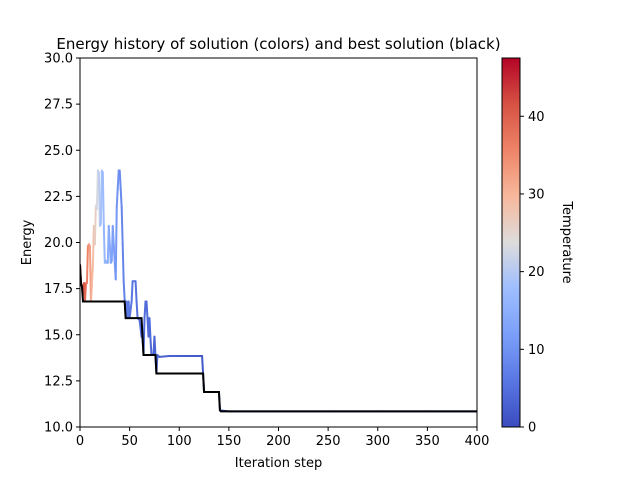 The height and width of the screenshot is (480, 640). I want to click on y-tick-label: 20.0, so click(58, 243).